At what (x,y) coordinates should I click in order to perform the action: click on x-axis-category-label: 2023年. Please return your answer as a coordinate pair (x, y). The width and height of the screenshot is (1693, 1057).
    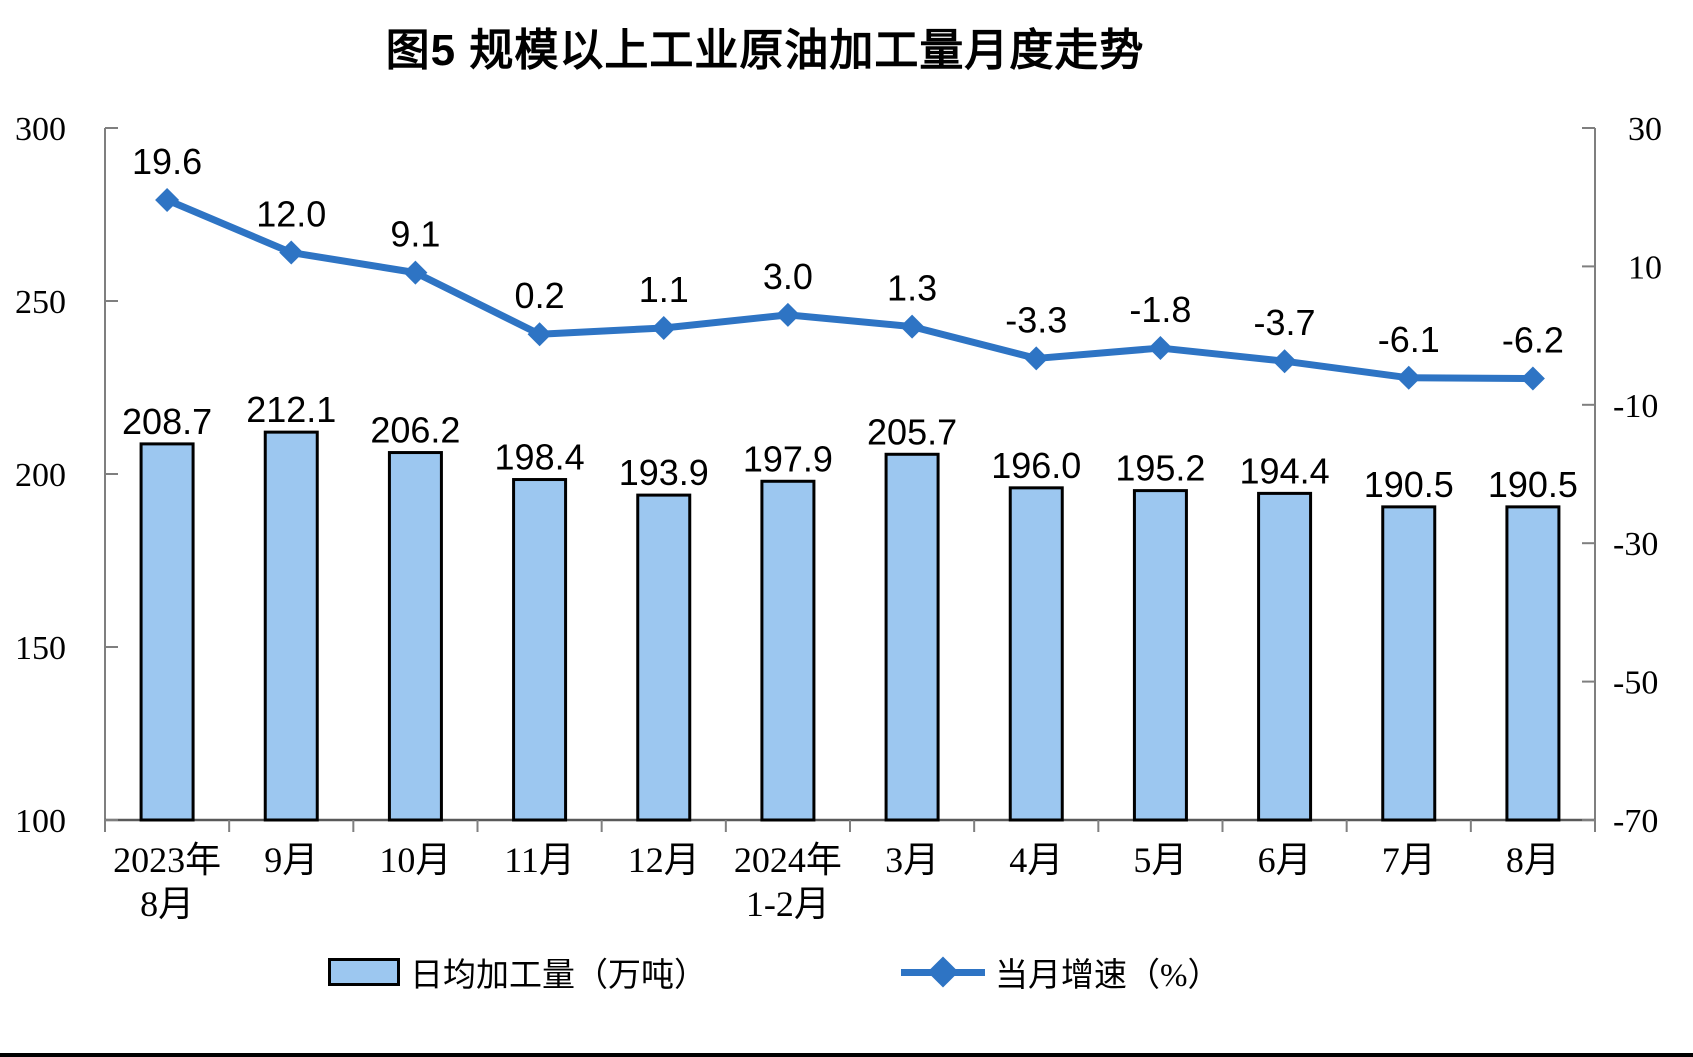
    Looking at the image, I should click on (167, 860).